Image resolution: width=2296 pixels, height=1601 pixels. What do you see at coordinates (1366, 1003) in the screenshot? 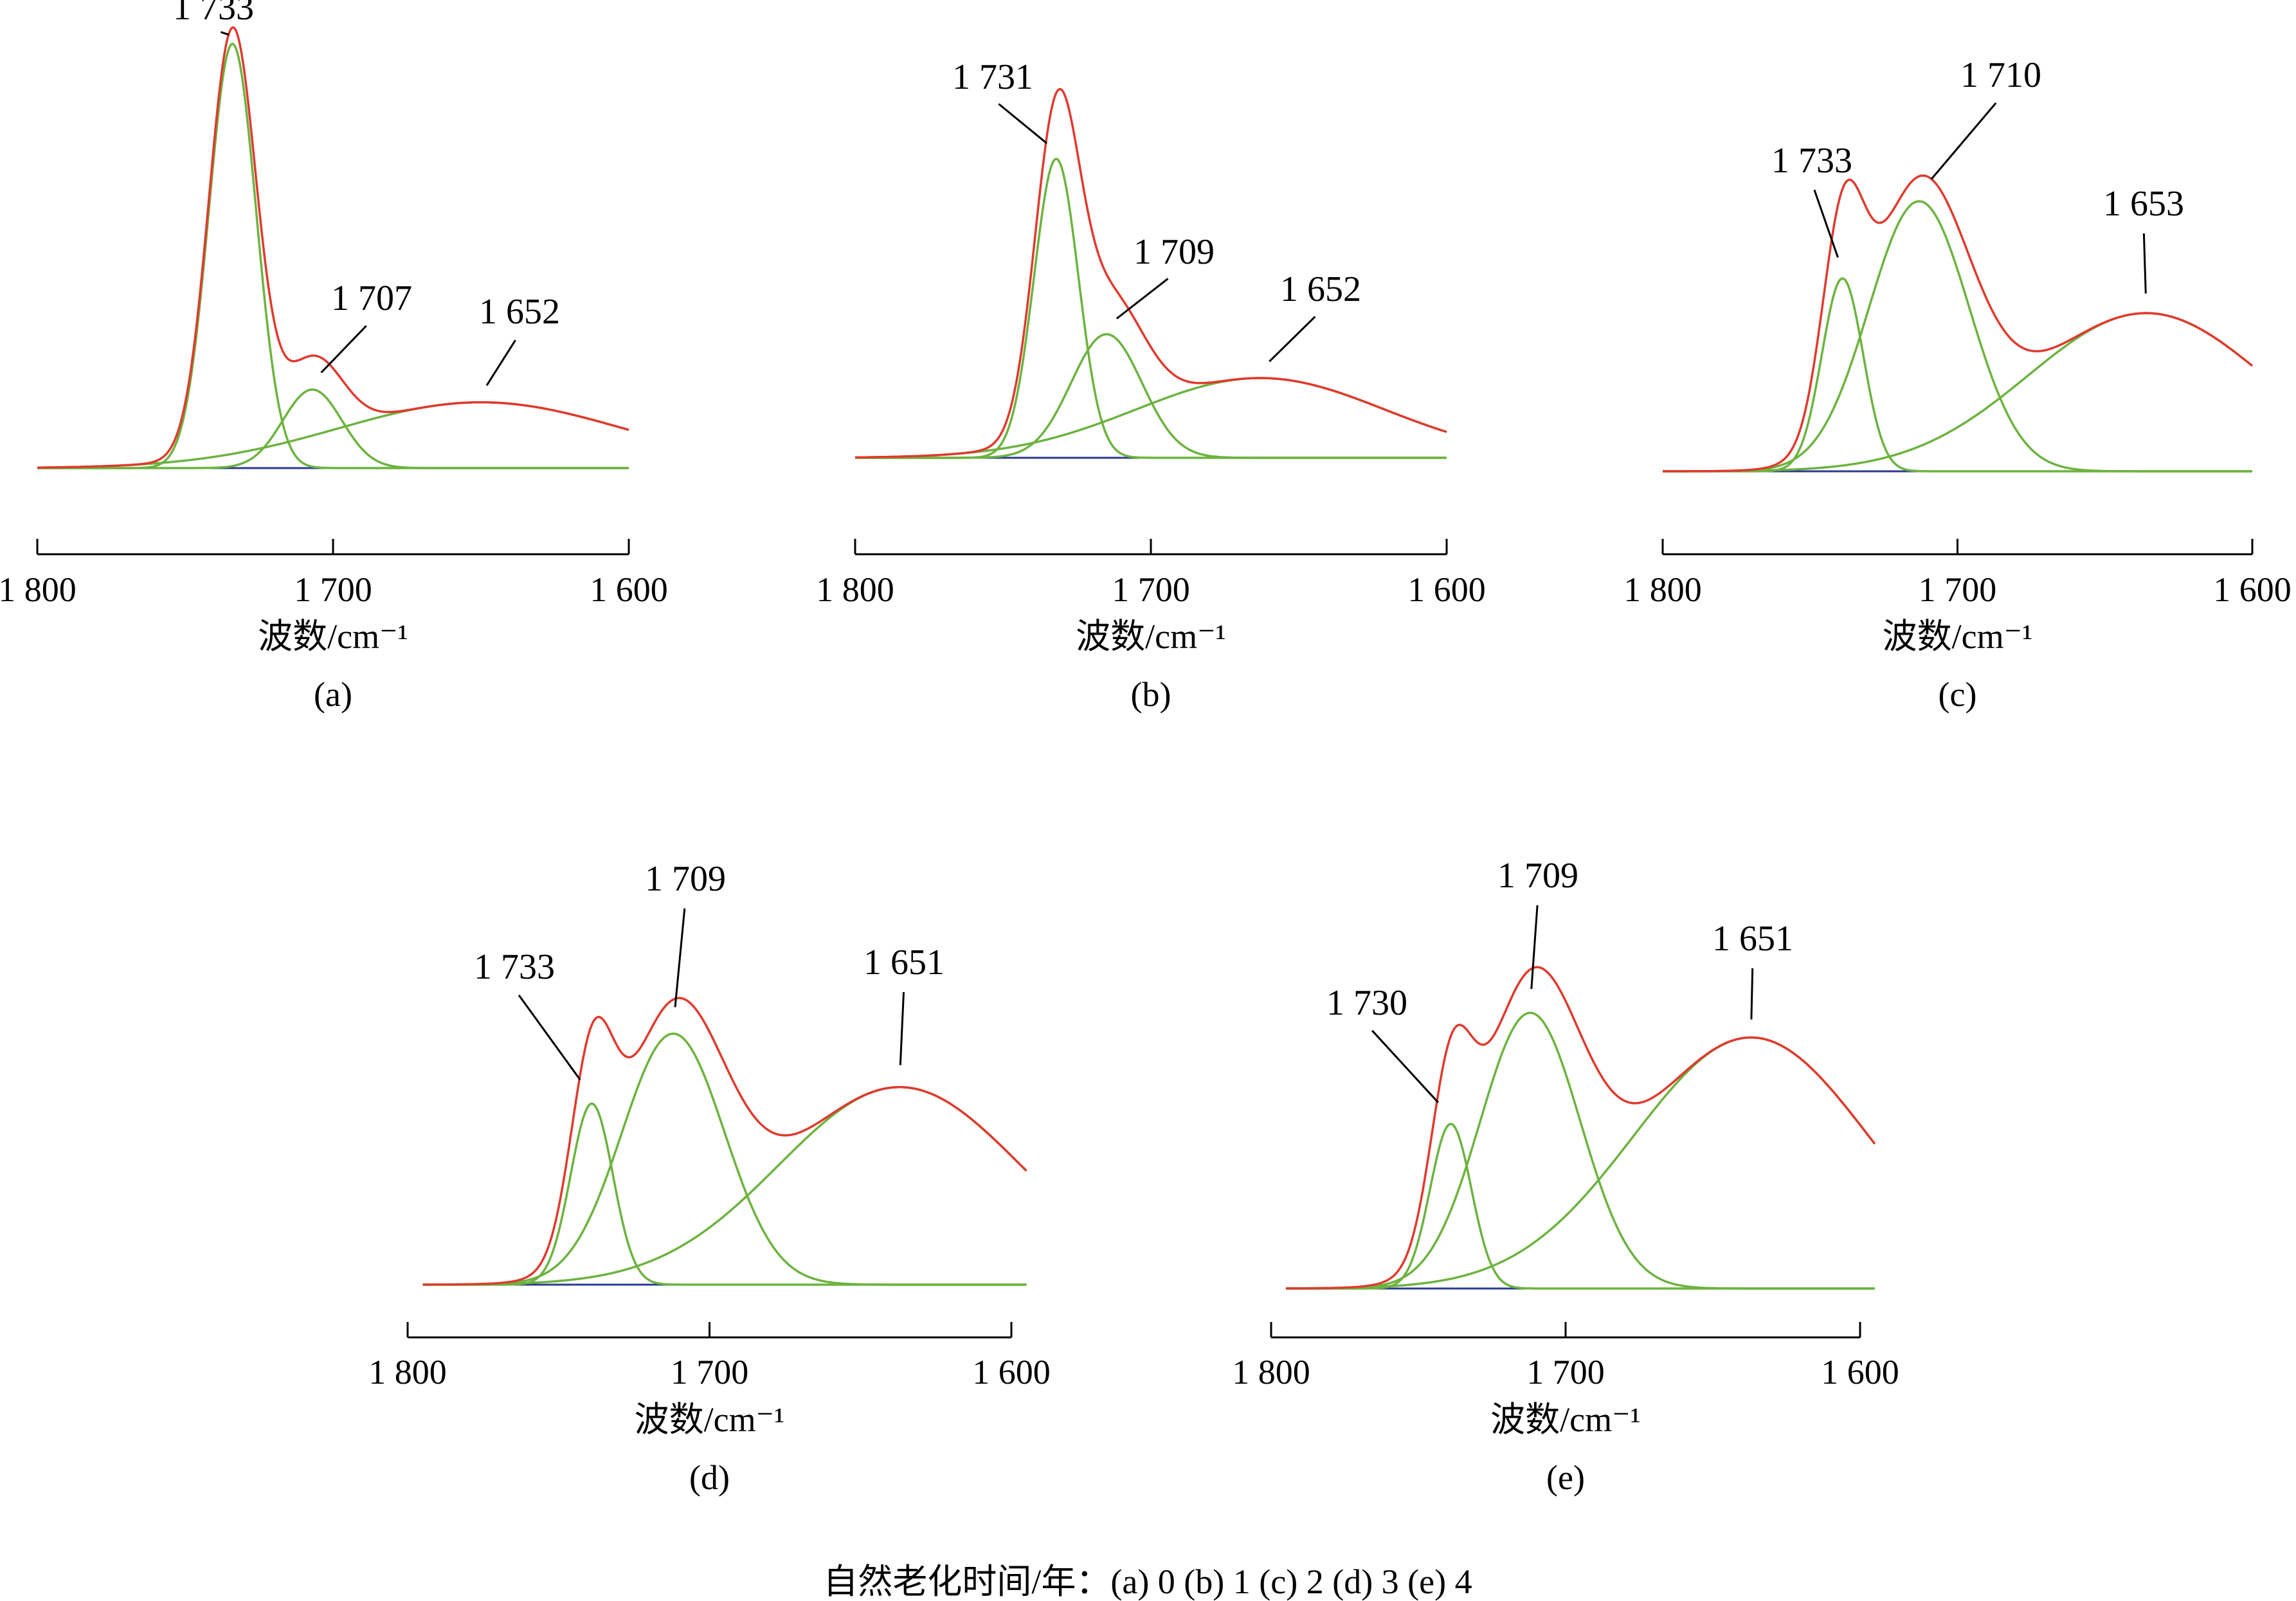
I see `peak-label: 1 730` at bounding box center [1366, 1003].